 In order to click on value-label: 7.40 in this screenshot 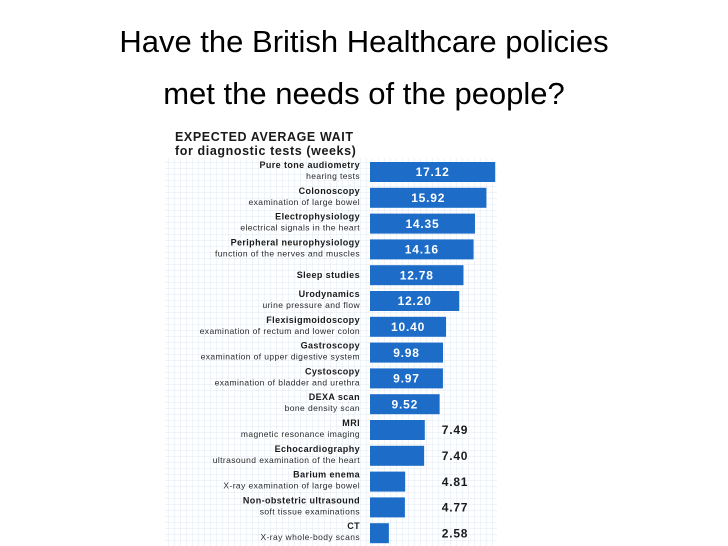, I will do `click(455, 456)`.